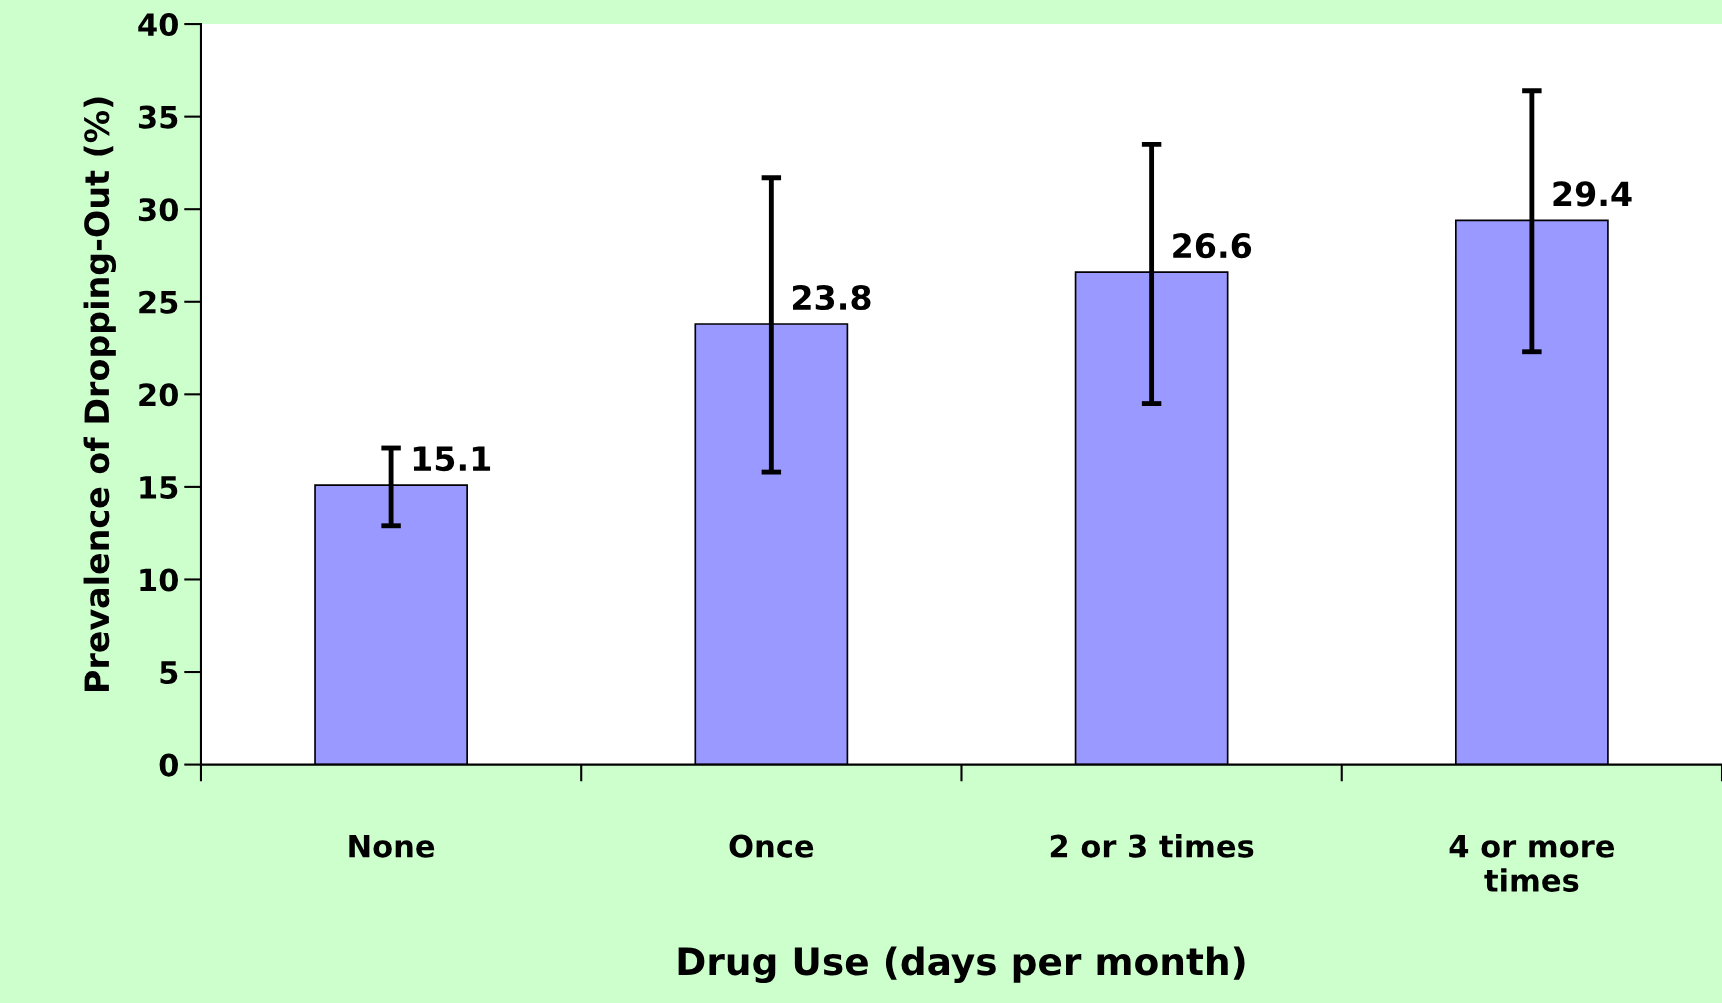 The width and height of the screenshot is (1722, 1003). What do you see at coordinates (961, 965) in the screenshot?
I see `x-axis-title: Drug Use (days per month)` at bounding box center [961, 965].